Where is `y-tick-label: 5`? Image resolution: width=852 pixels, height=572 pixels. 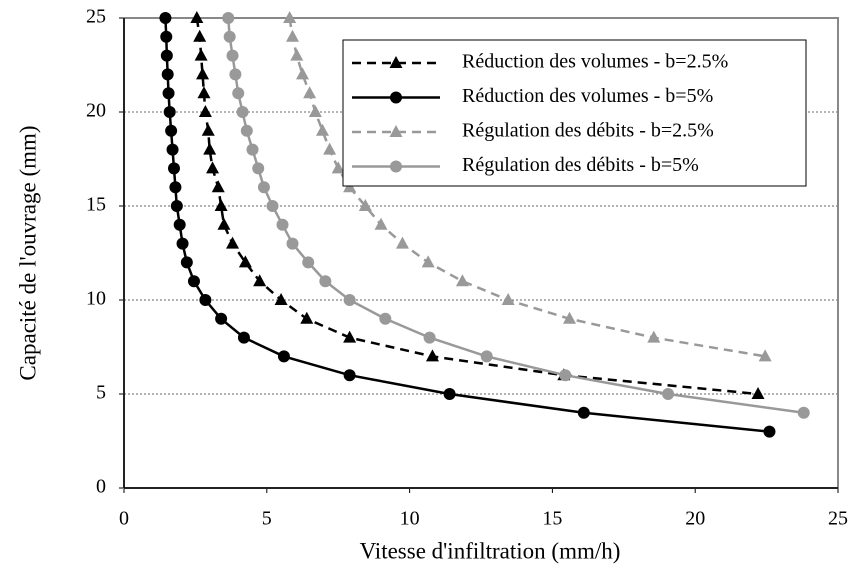 y-tick-label: 5 is located at coordinates (101, 393).